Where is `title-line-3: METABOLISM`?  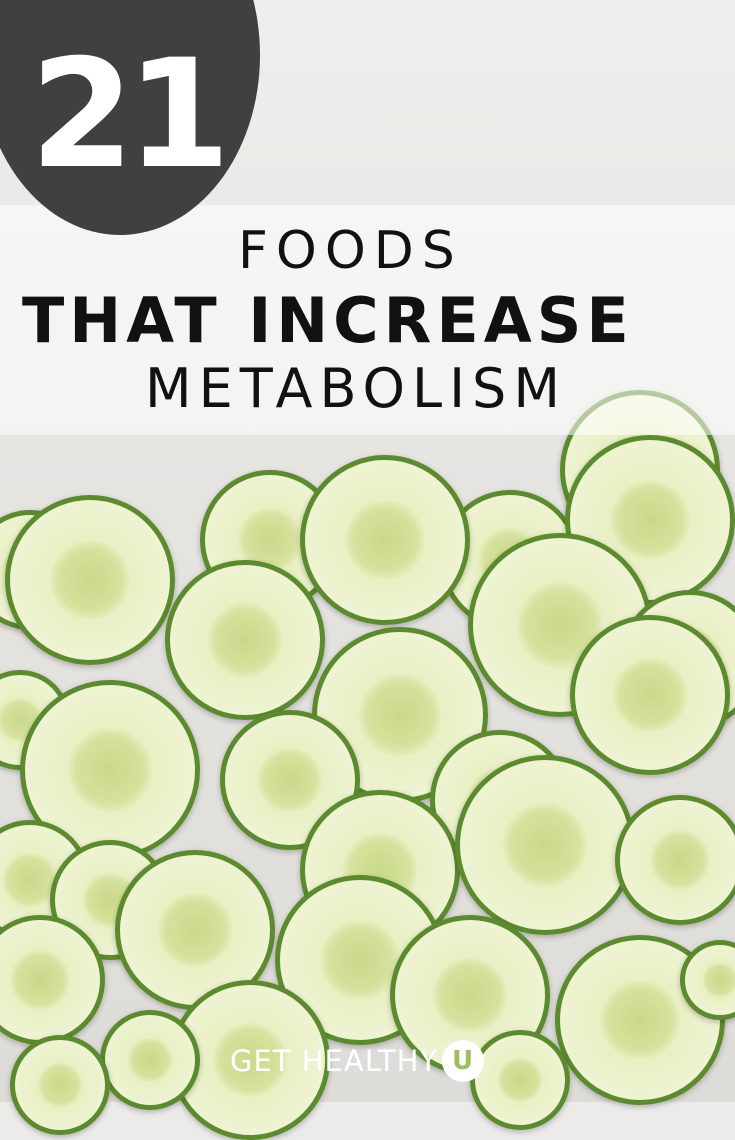 title-line-3: METABOLISM is located at coordinates (356, 388).